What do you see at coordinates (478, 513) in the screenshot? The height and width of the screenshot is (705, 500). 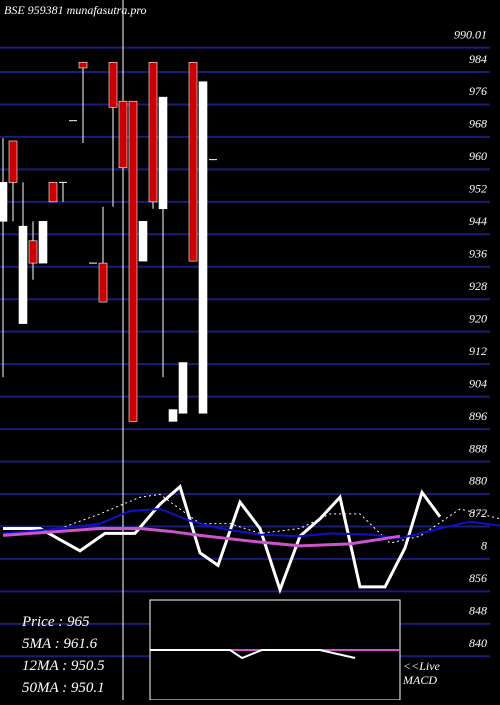 I see `y-tick-label: 872` at bounding box center [478, 513].